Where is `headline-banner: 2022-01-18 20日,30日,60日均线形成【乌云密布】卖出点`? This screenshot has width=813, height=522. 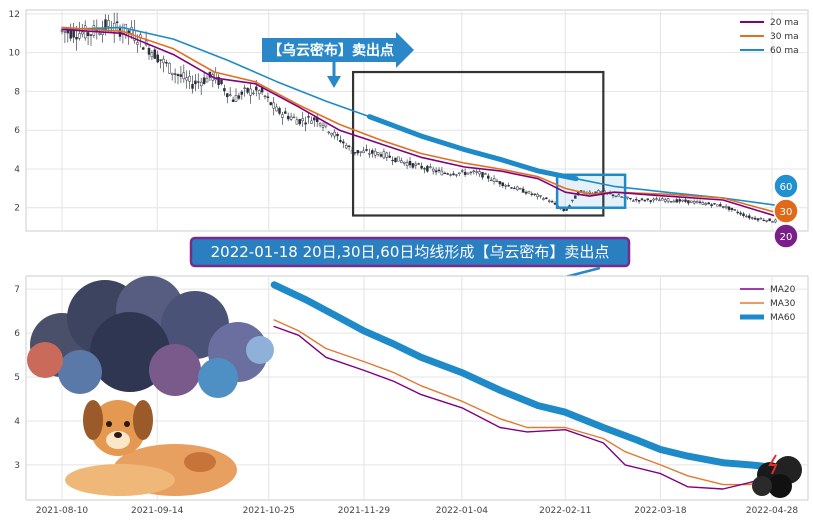 headline-banner: 2022-01-18 20日,30日,60日均线形成【乌云密布】卖出点 is located at coordinates (410, 262).